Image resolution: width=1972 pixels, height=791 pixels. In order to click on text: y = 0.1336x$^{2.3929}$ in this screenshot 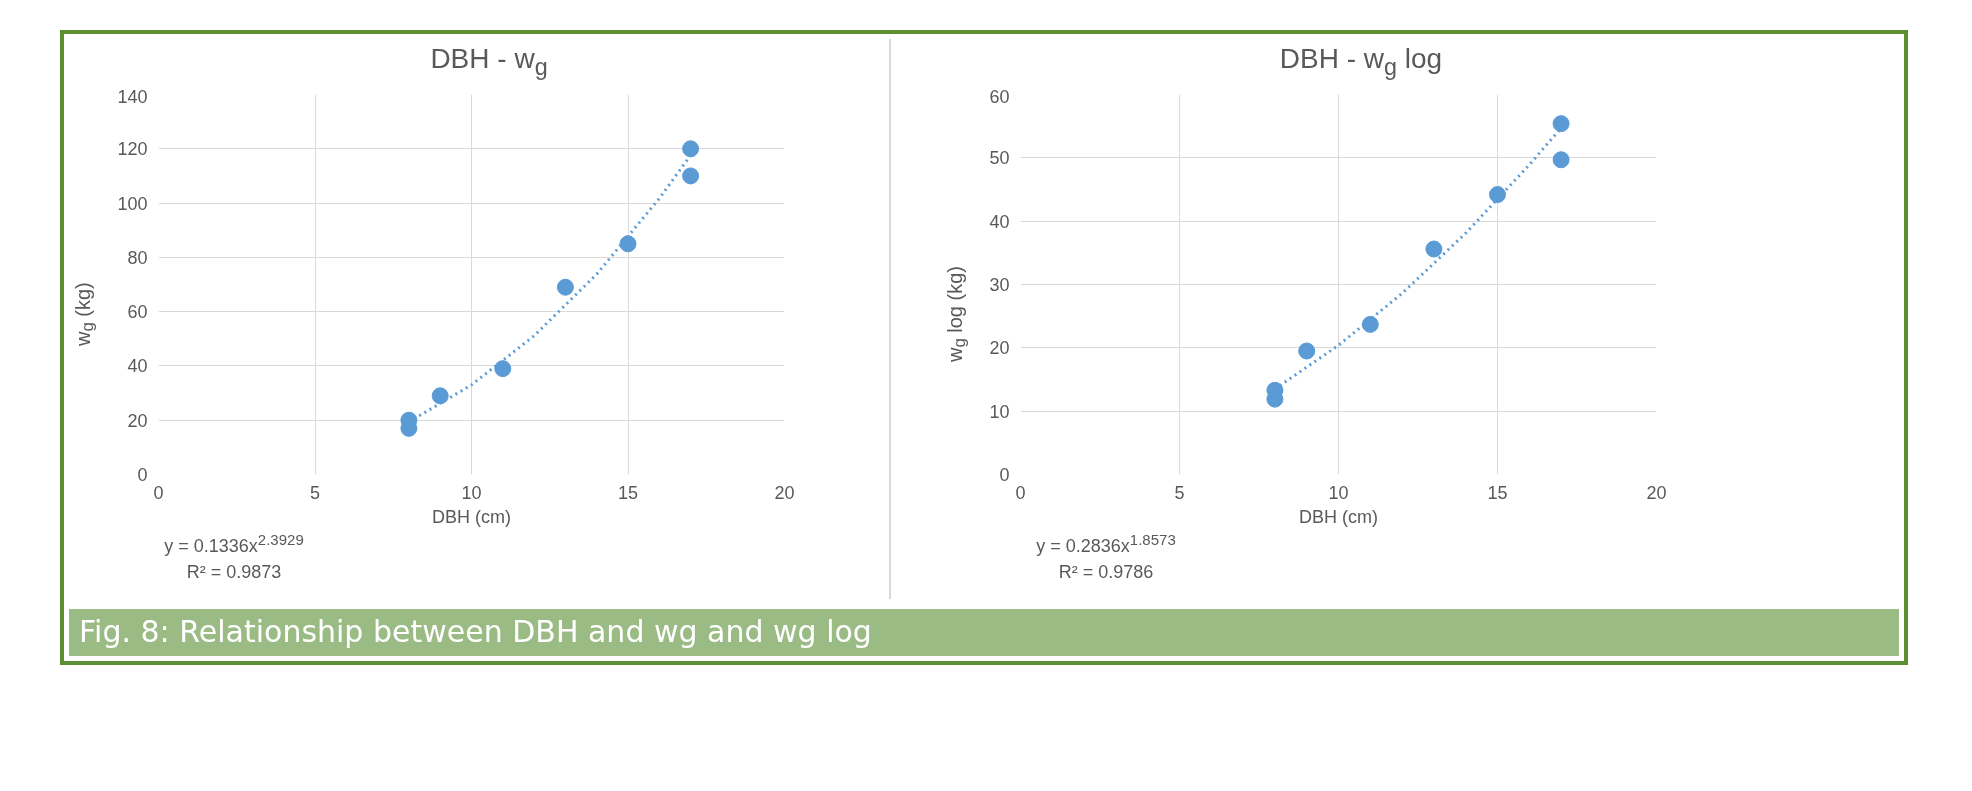, I will do `click(234, 543)`.